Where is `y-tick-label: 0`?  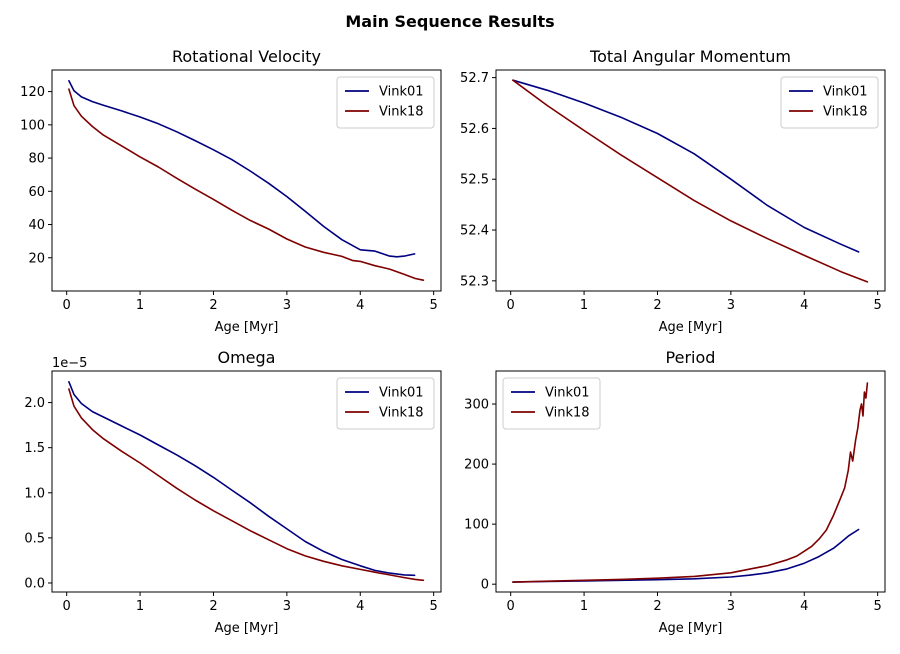
y-tick-label: 0 is located at coordinates (485, 585).